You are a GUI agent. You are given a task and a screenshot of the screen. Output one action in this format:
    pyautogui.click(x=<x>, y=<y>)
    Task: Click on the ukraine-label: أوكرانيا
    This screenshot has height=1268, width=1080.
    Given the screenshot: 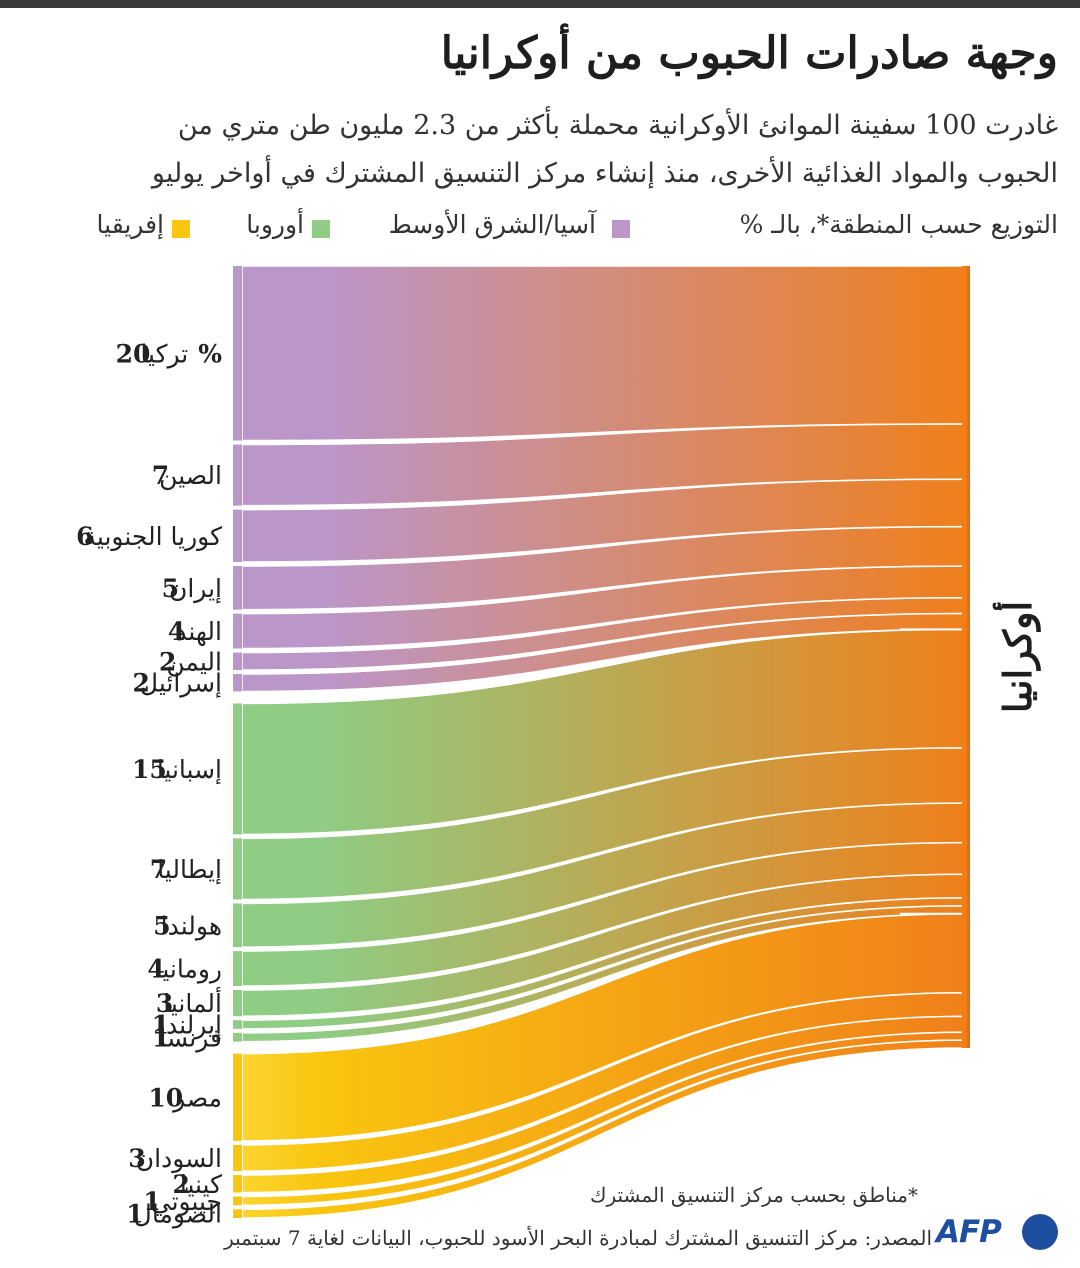 What is the action you would take?
    pyautogui.click(x=1016, y=657)
    